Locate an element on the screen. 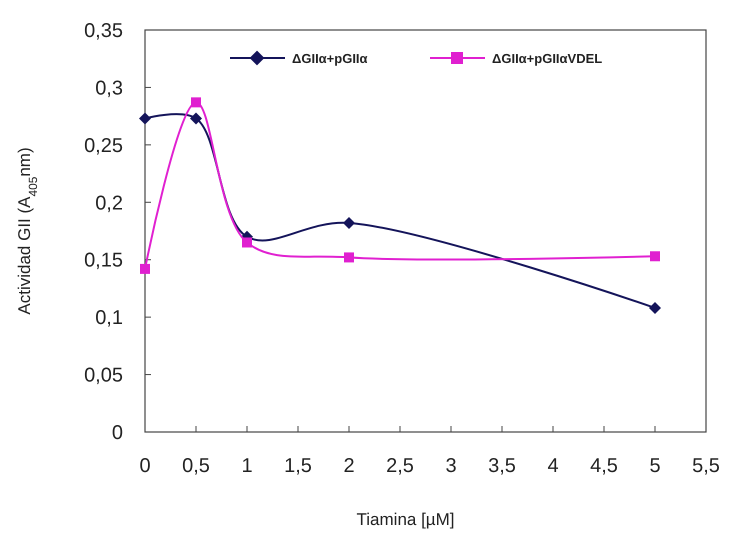  x-tick-label: 0 is located at coordinates (145, 466).